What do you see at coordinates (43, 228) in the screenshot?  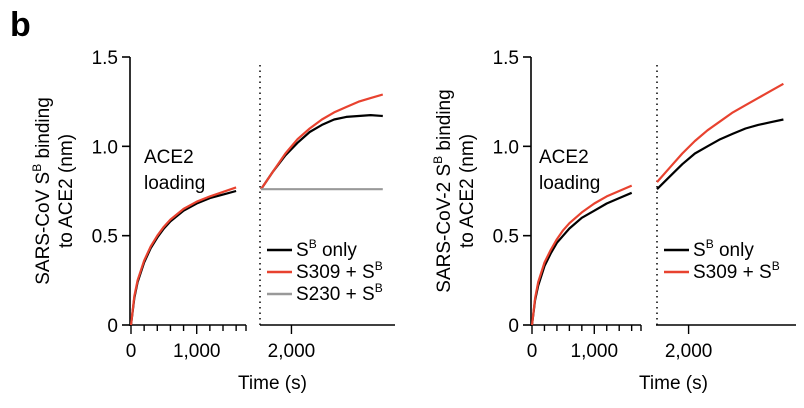 I see `y-axis-title-line1-text: SARS-CoV S` at bounding box center [43, 228].